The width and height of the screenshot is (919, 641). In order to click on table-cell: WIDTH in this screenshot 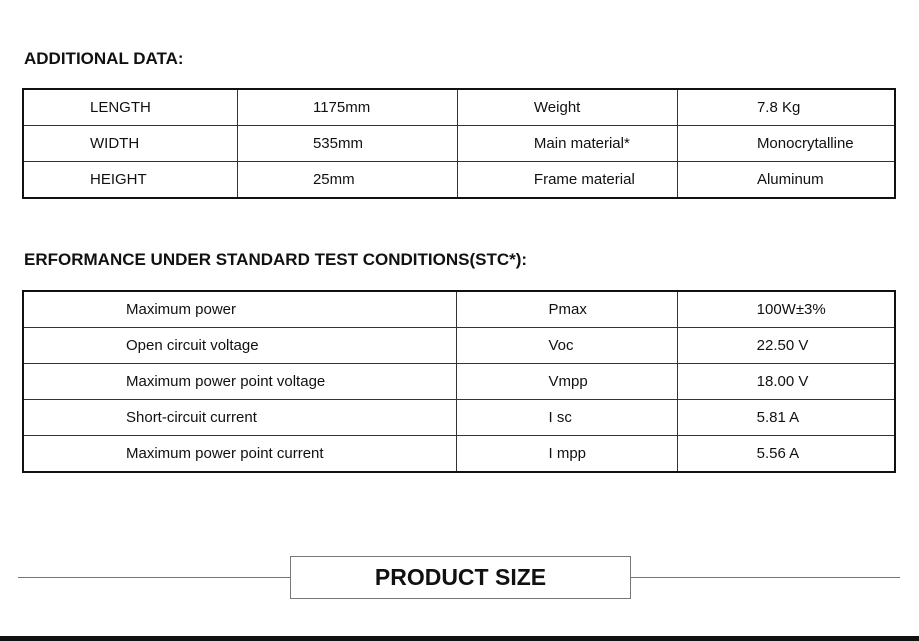, I will do `click(130, 143)`.